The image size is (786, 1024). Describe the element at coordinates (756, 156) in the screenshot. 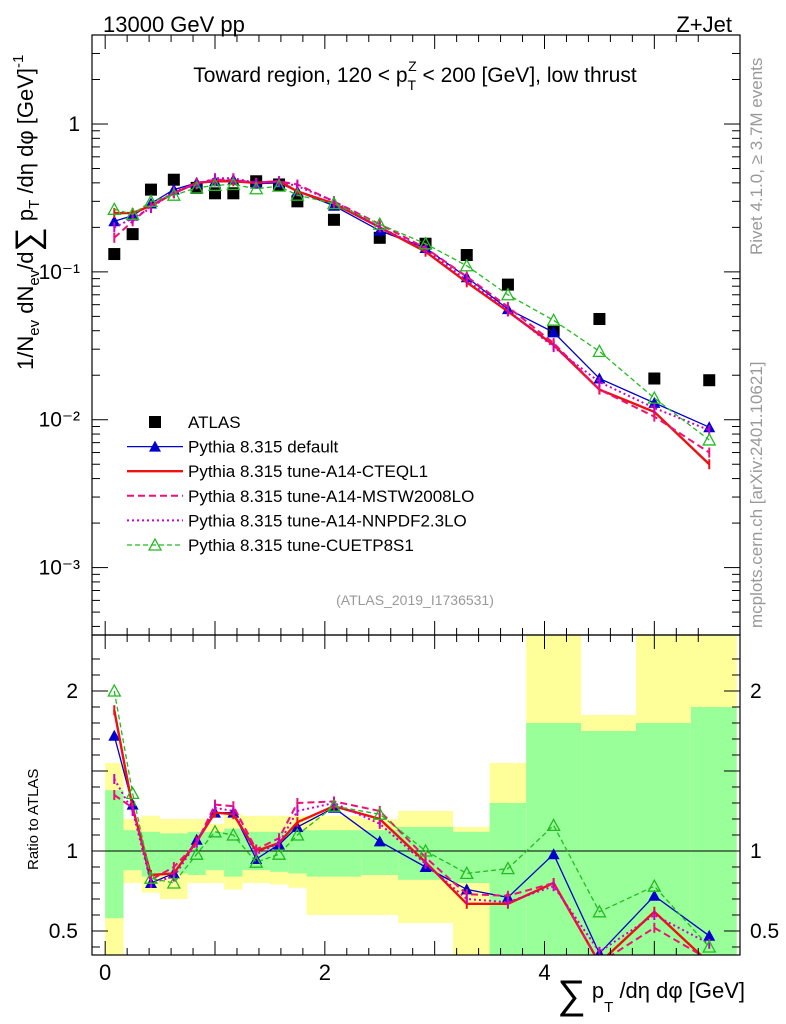

I see `rivet-label: Rivet 4.1.0, ≥ 3.7M events` at that location.